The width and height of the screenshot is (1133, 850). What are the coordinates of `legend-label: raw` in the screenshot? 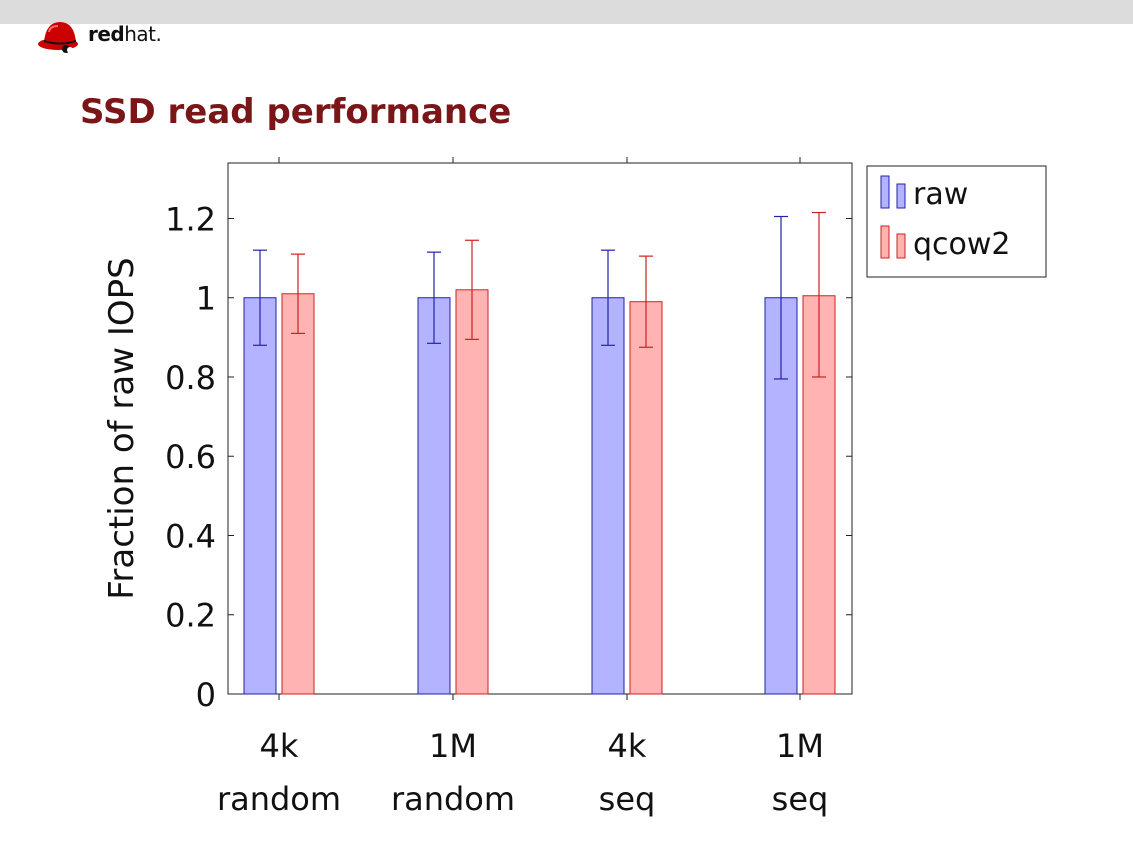 It's located at (940, 194).